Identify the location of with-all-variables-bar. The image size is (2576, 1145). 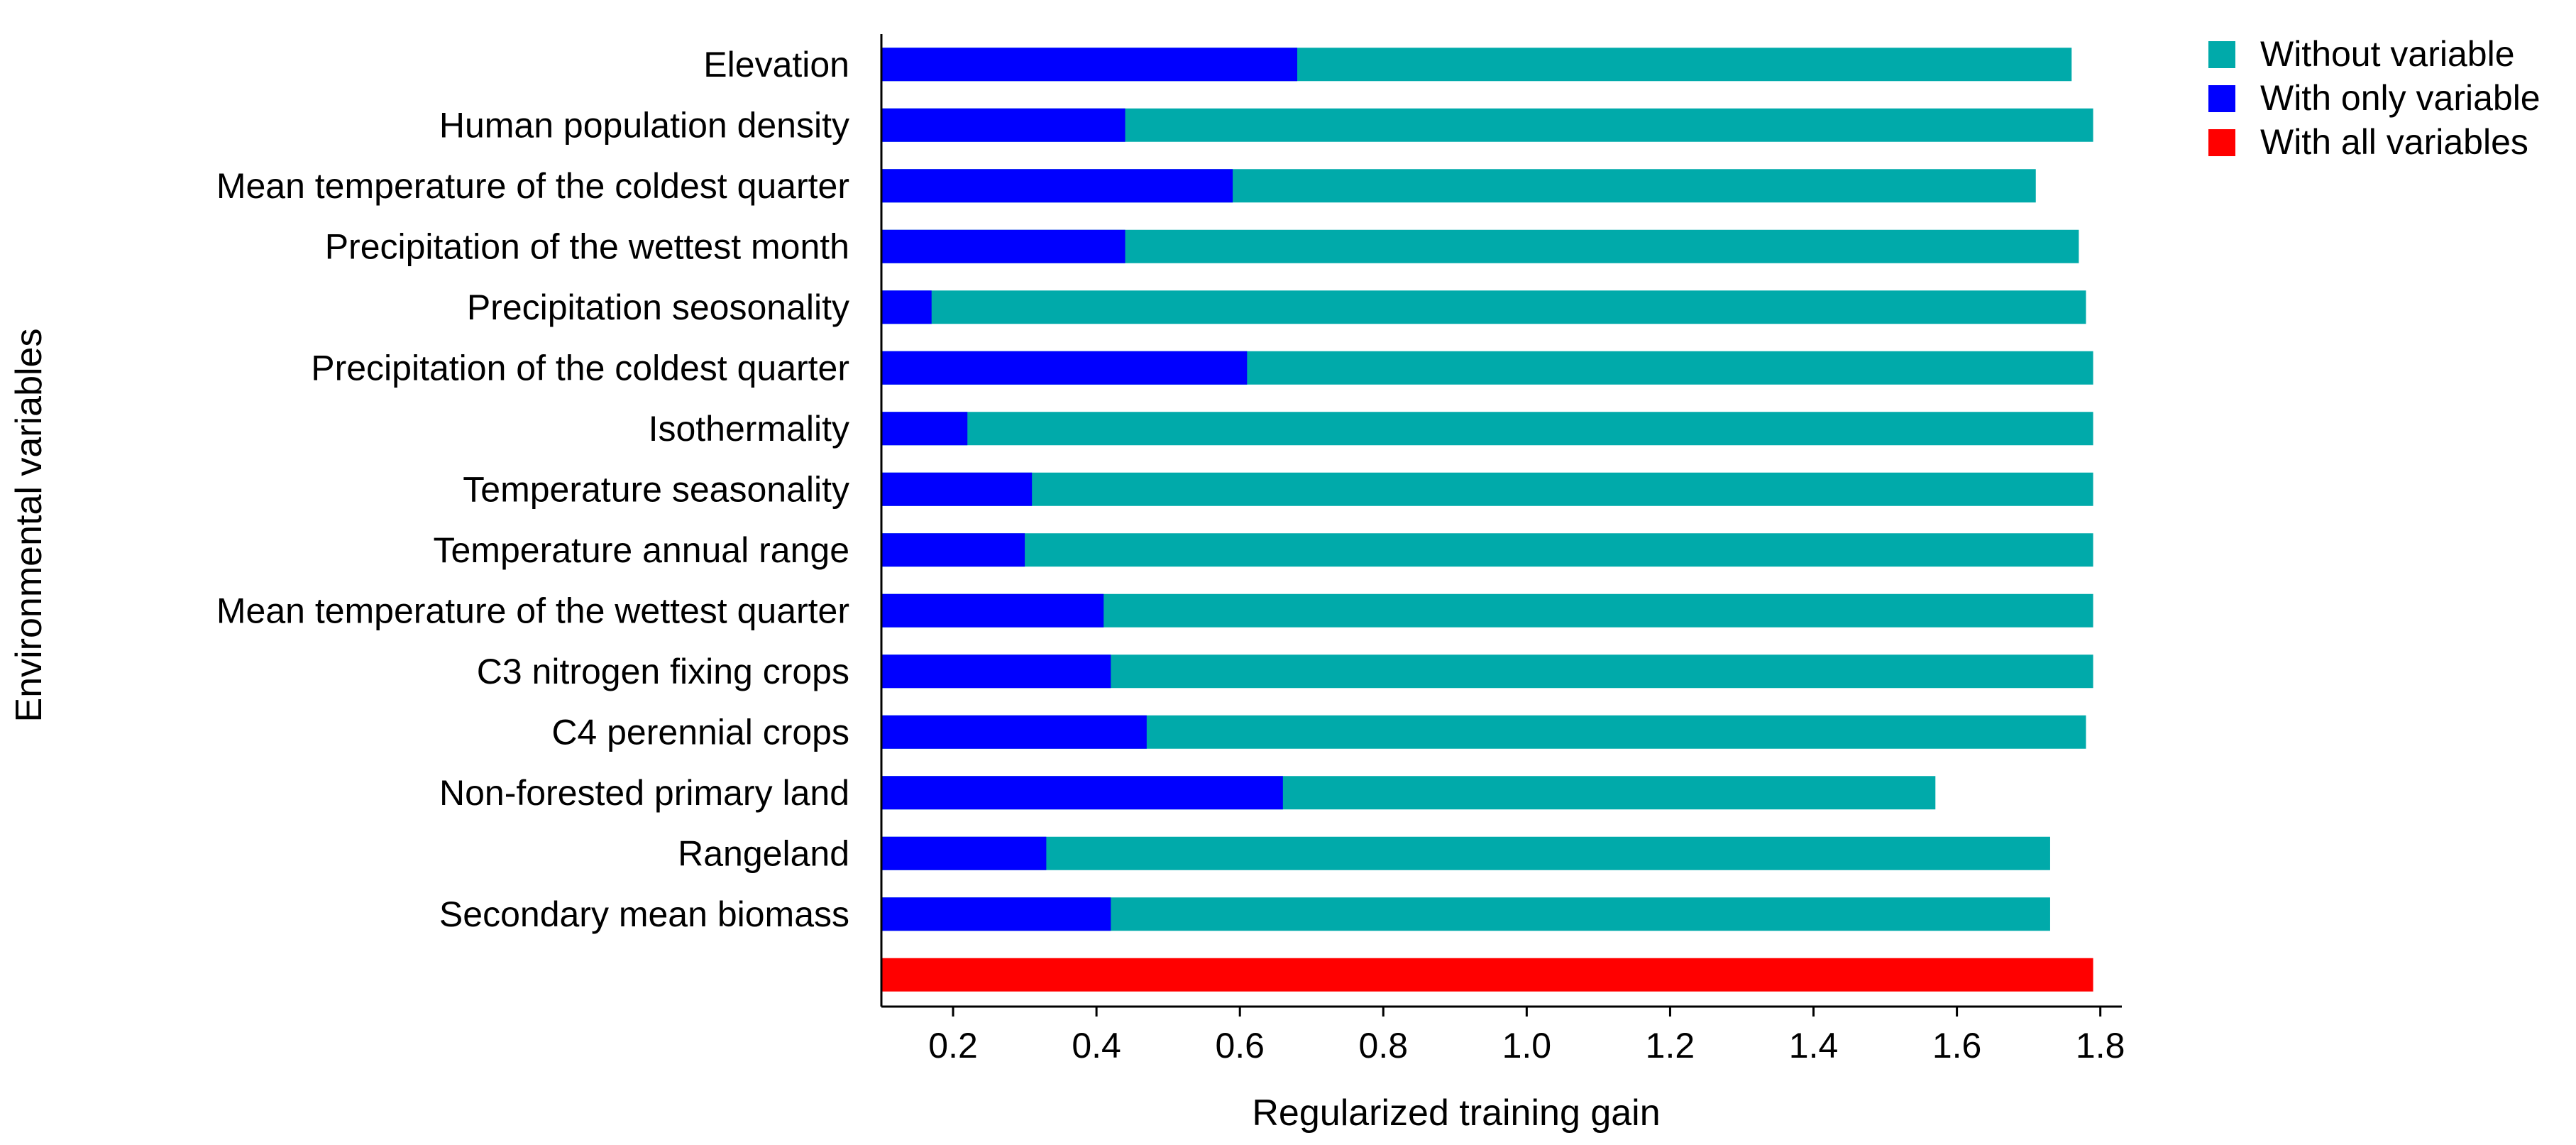
(1487, 975).